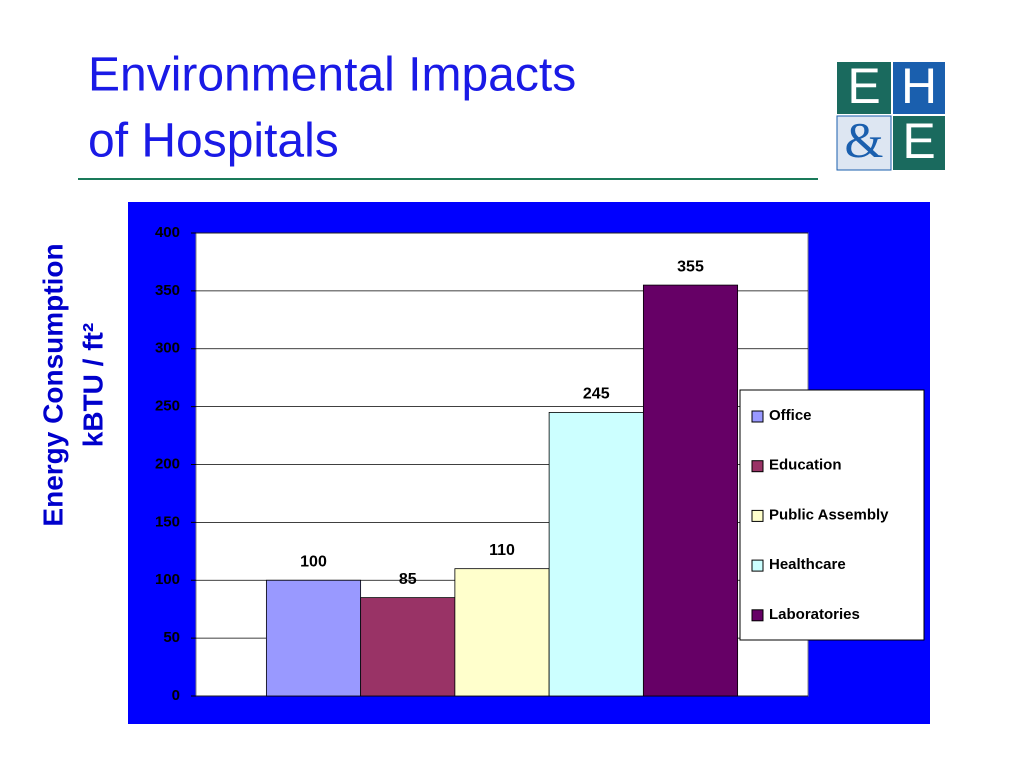 The width and height of the screenshot is (1024, 768). What do you see at coordinates (167, 406) in the screenshot?
I see `y-tick-label: 250` at bounding box center [167, 406].